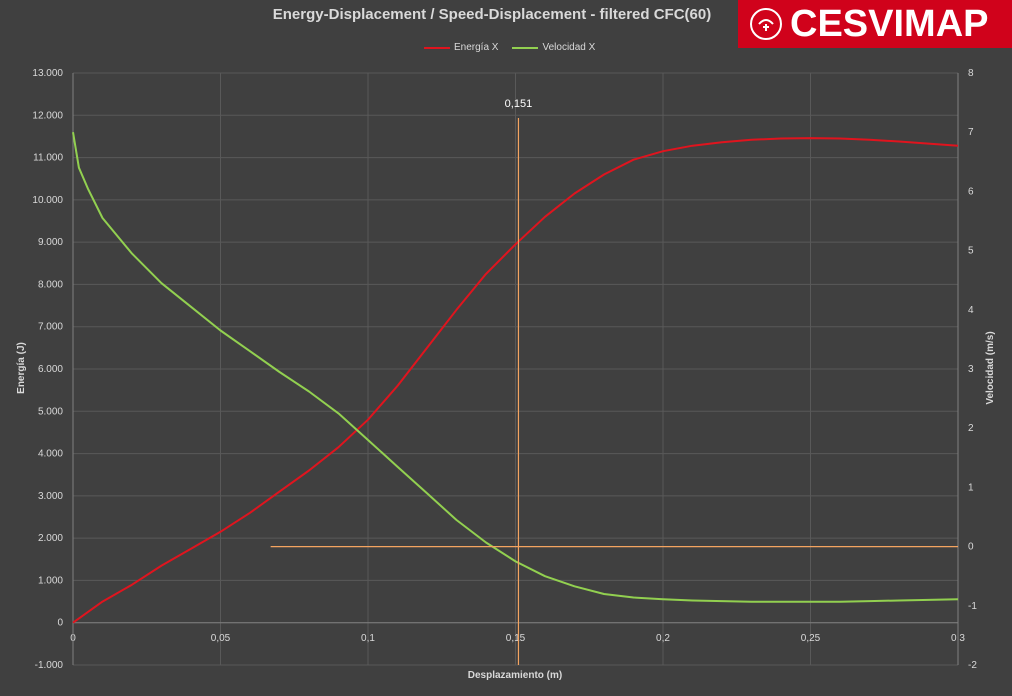 The image size is (1012, 696). I want to click on y-tick-label: 4.000, so click(50, 454).